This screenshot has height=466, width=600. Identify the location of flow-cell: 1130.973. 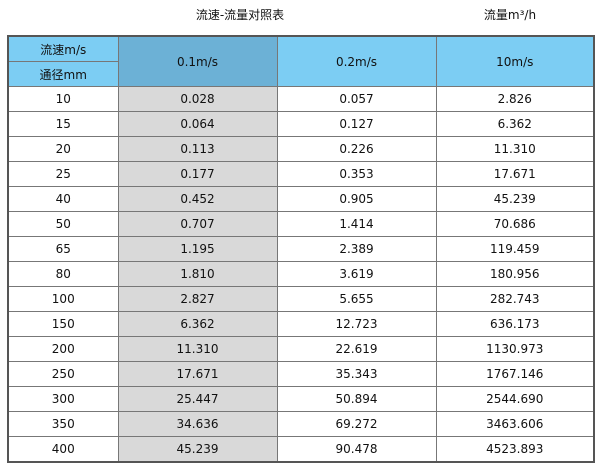
(515, 349).